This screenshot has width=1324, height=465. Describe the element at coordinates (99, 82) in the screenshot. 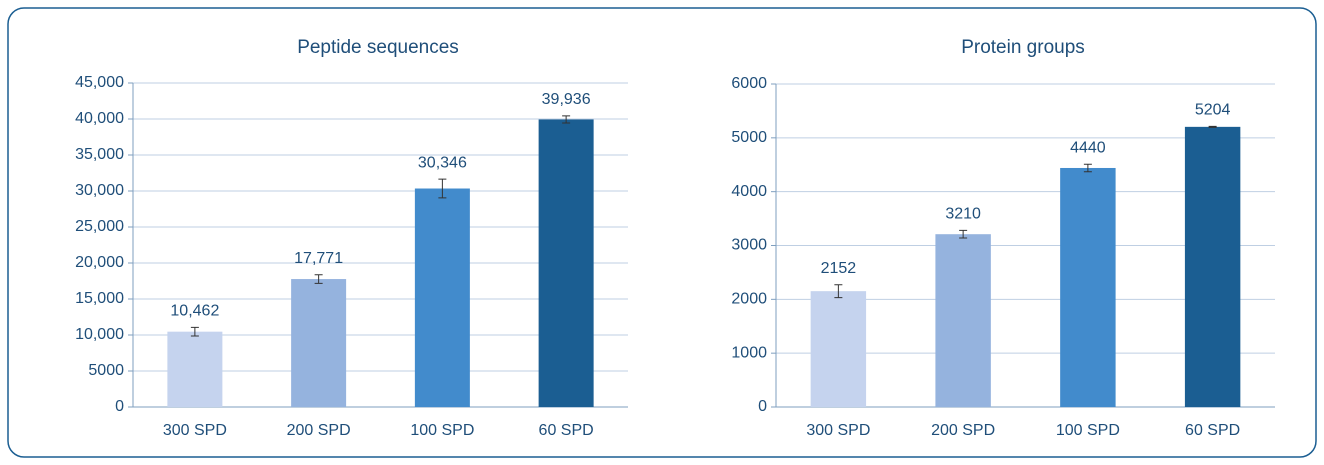

I see `y-tick-label: 45,000` at that location.